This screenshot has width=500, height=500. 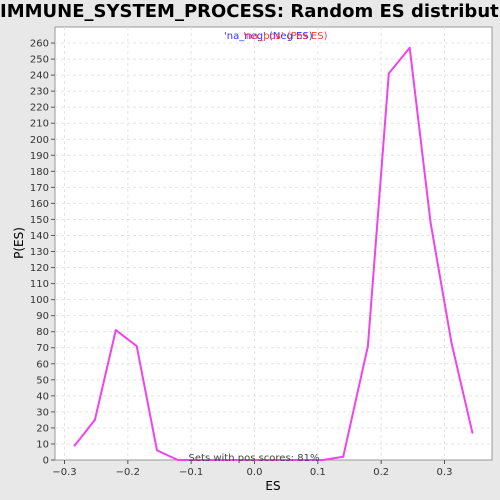 What do you see at coordinates (42, 396) in the screenshot?
I see `y-tick-label: 40` at bounding box center [42, 396].